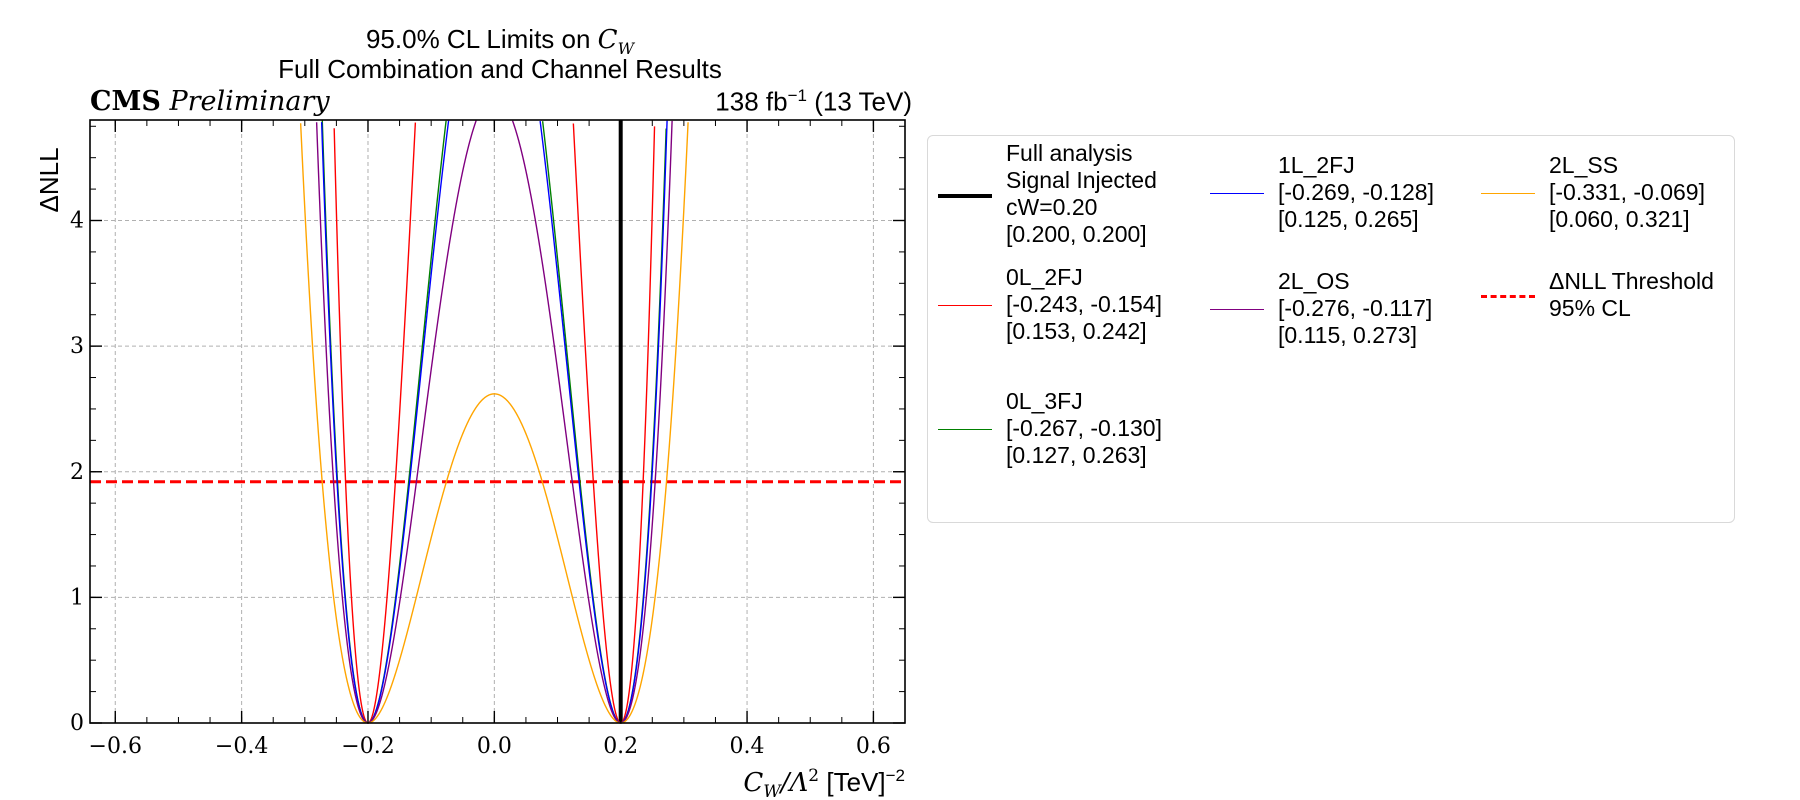 Image resolution: width=1800 pixels, height=800 pixels. I want to click on legend-label: 1L_2FJ [-0.269, -0.128] [0.125, 0.265], so click(1356, 192).